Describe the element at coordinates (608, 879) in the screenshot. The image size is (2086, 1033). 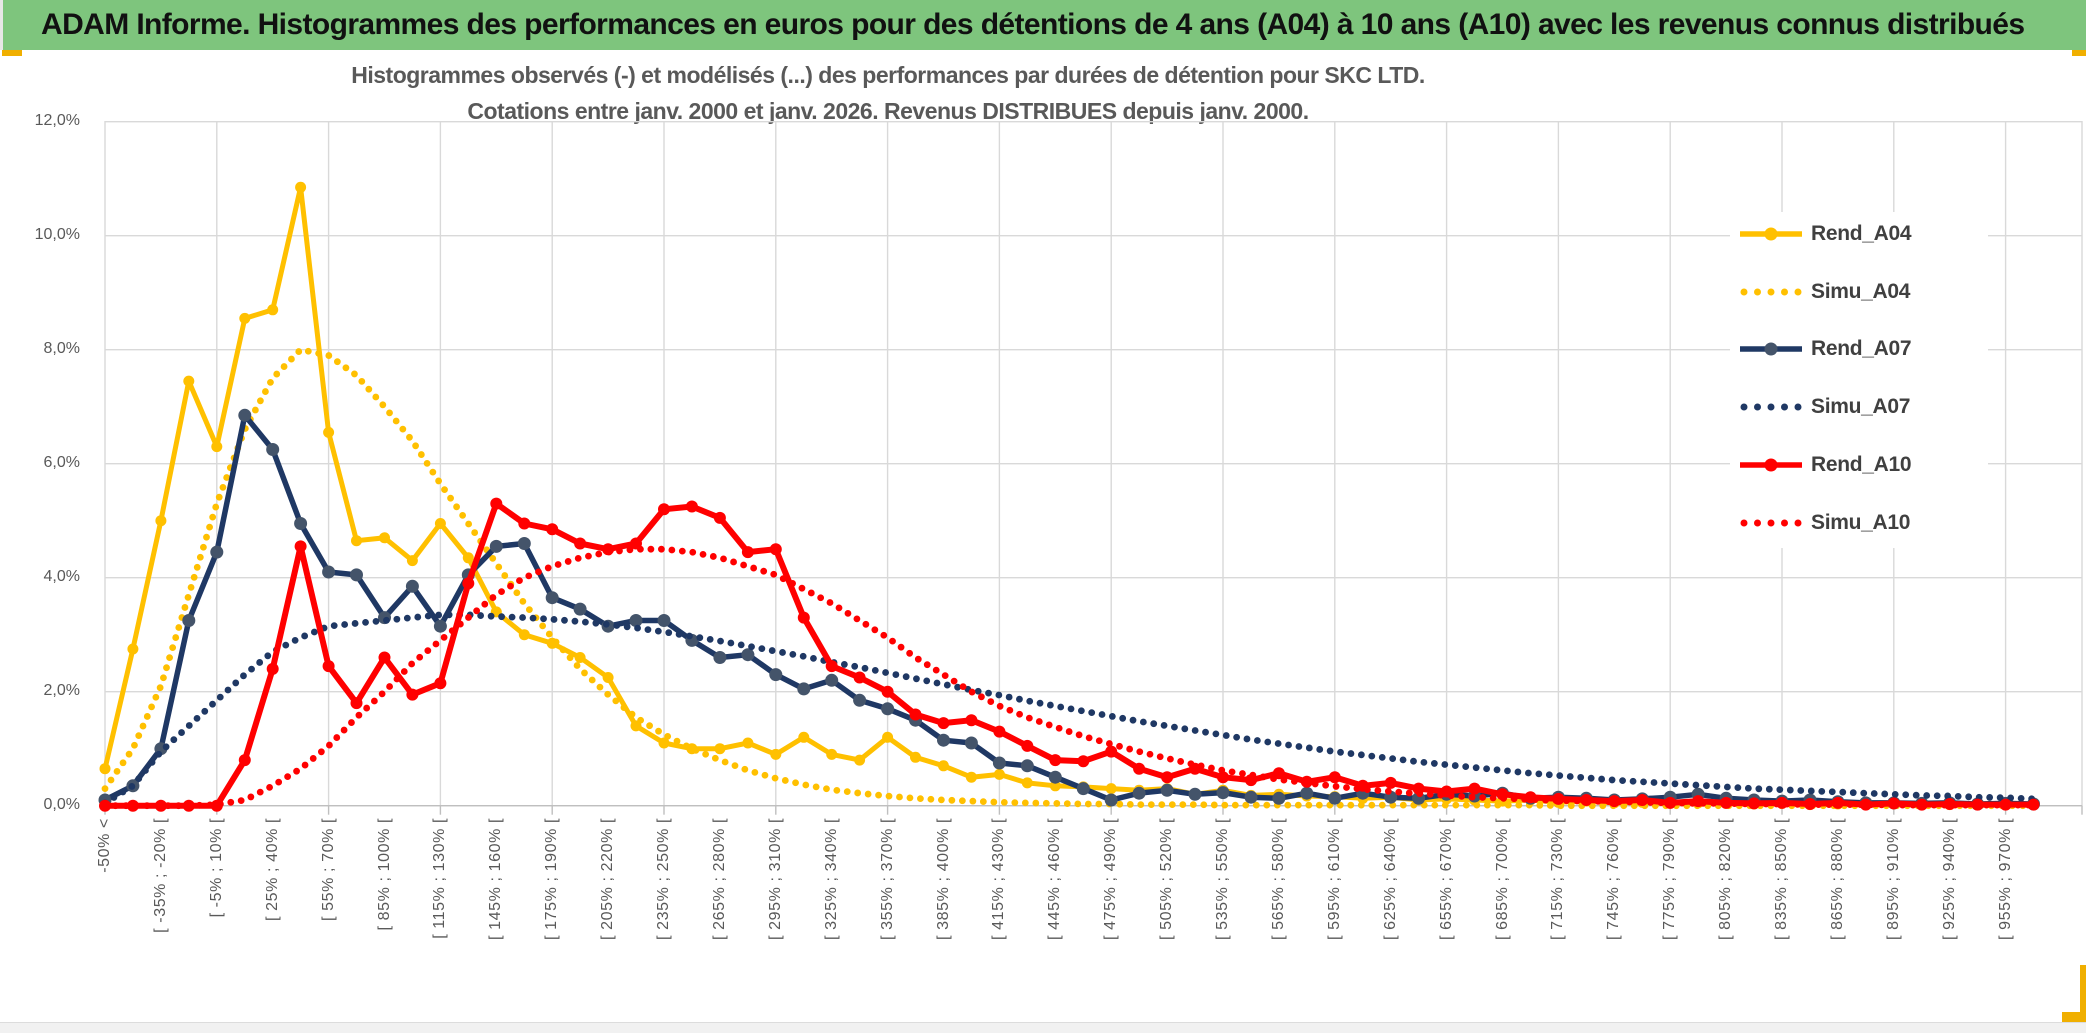
I see `x-axis-label: [ 205% ; 220% [` at that location.